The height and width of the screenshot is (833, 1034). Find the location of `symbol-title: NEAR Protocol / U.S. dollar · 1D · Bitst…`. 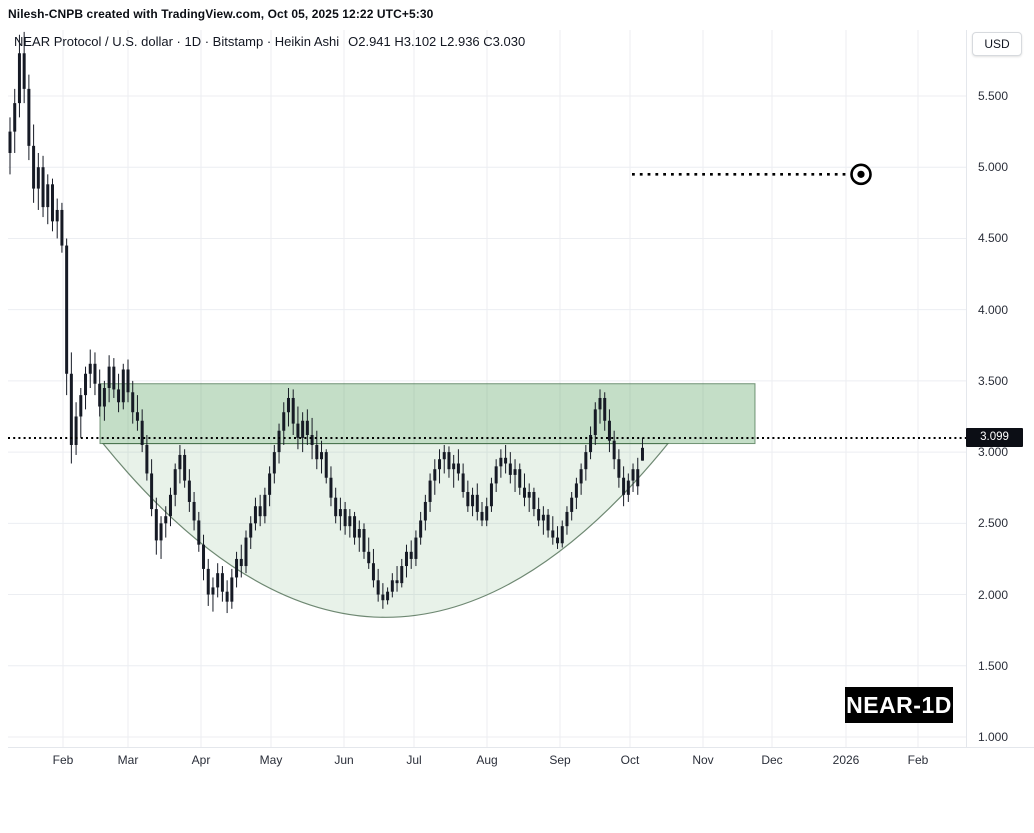

symbol-title: NEAR Protocol / U.S. dollar · 1D · Bitst… is located at coordinates (177, 41).